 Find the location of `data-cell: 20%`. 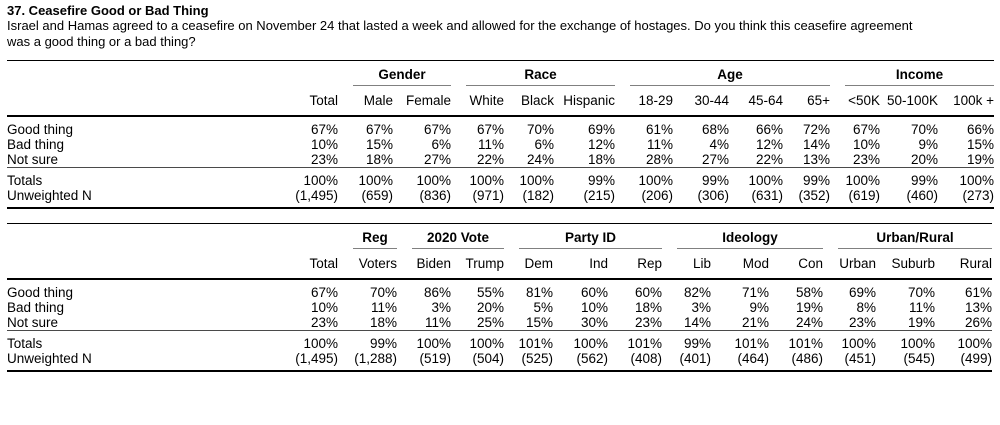

data-cell: 20% is located at coordinates (924, 160).